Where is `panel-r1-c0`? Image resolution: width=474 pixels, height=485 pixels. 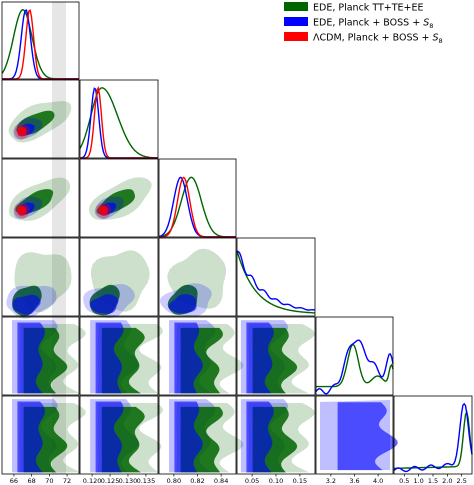 panel-r1-c0 is located at coordinates (40, 119).